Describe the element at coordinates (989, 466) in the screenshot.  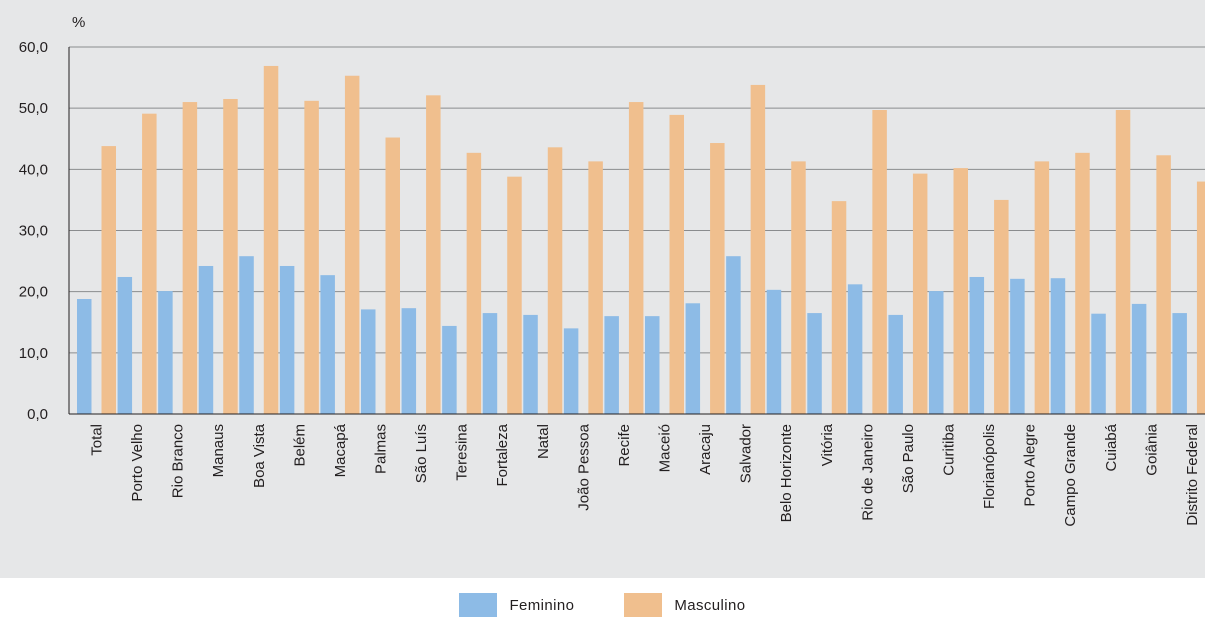
I see `x-tick-label: Florianópolis` at that location.